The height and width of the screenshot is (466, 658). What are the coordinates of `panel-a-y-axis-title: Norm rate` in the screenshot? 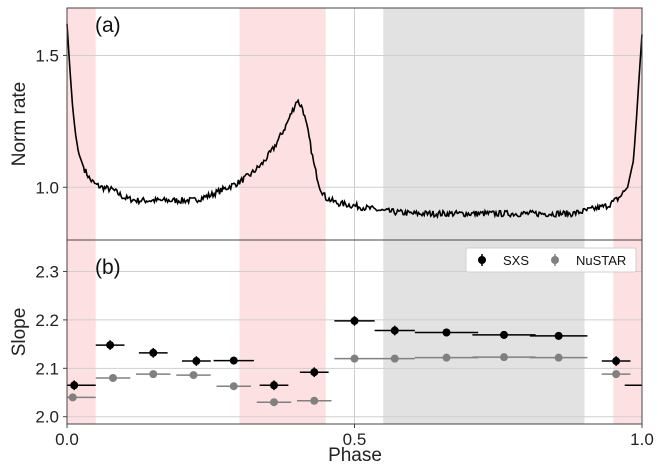 It's located at (19, 124).